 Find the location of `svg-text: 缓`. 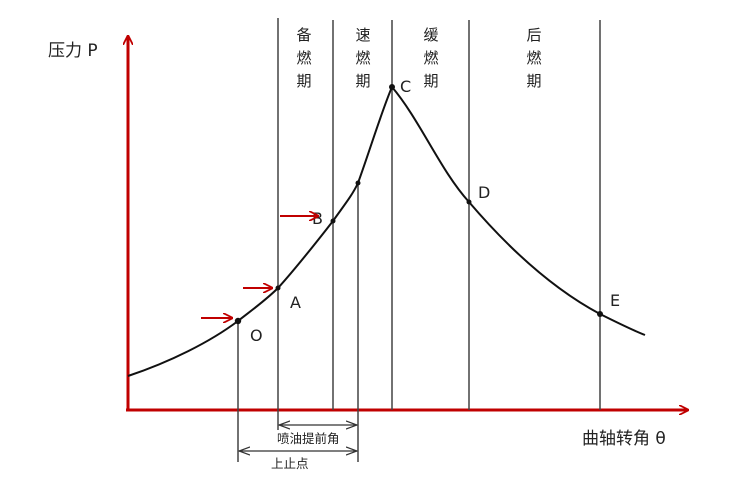

svg-text: 缓 is located at coordinates (430, 35).